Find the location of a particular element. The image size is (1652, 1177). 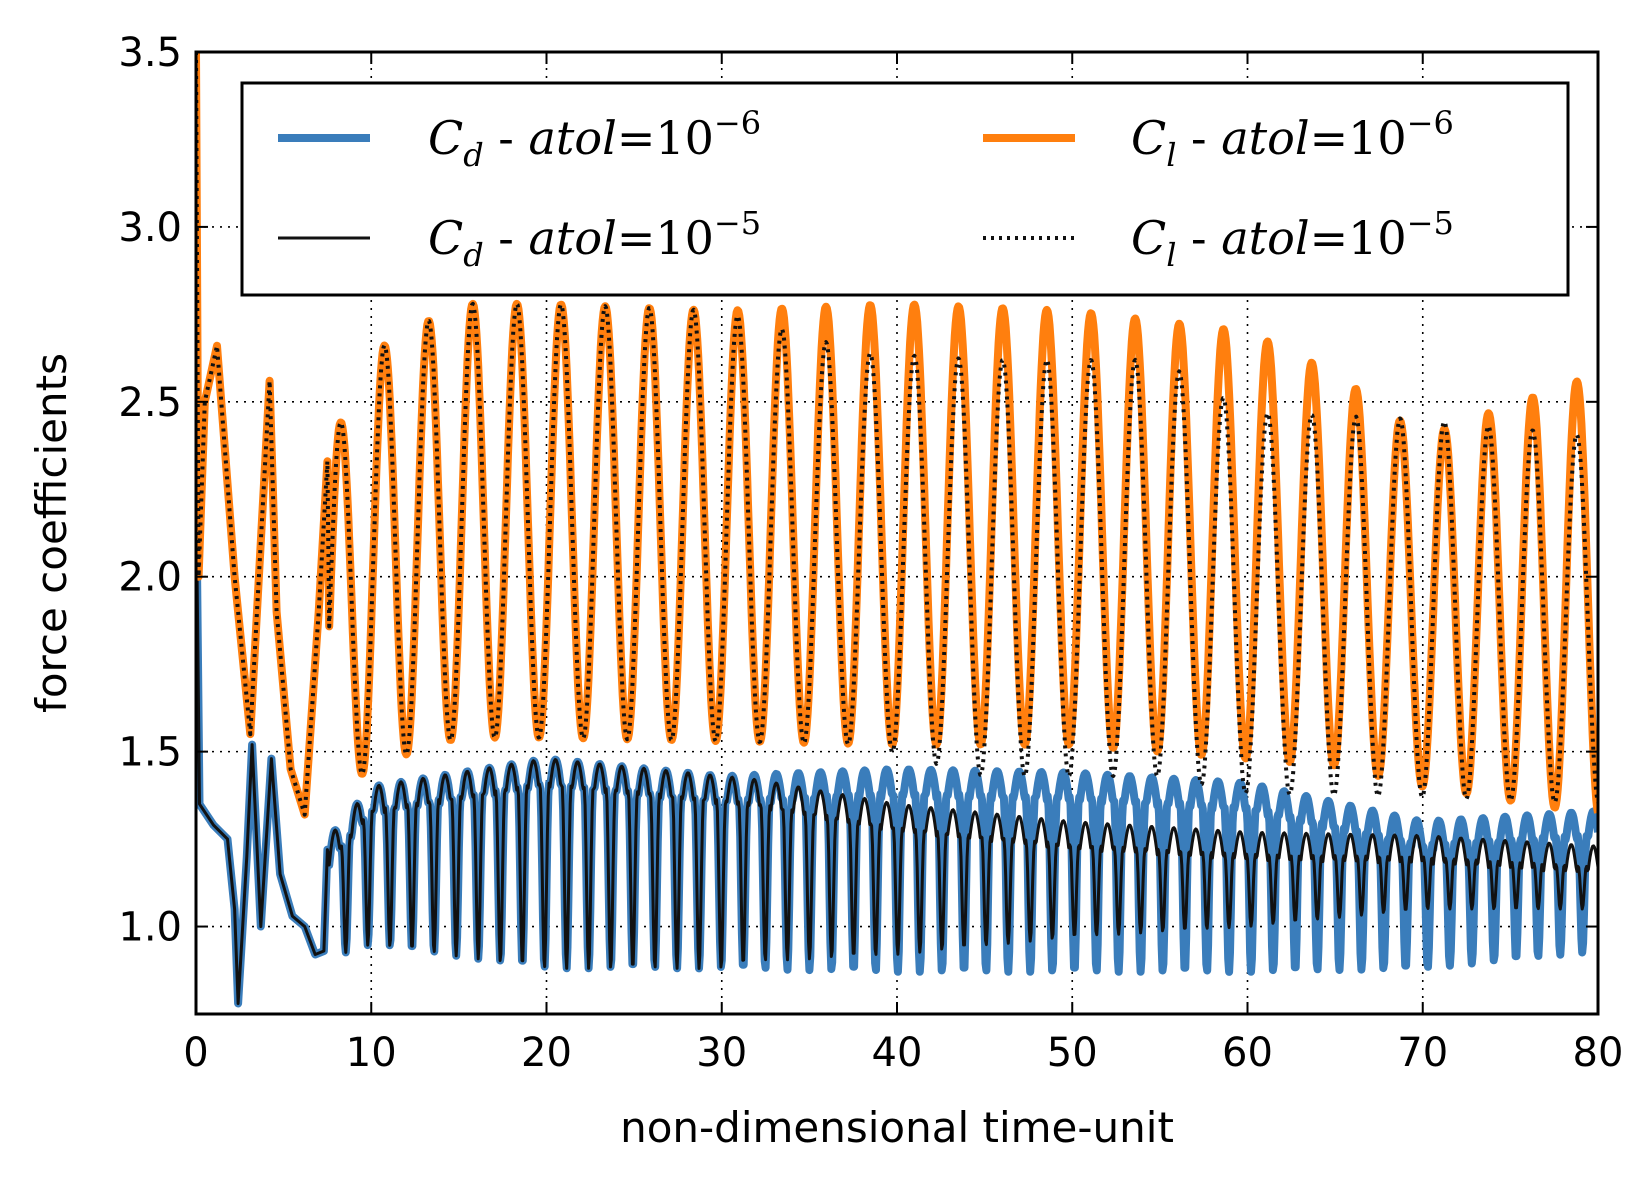

legend-entry-0: Cd - atol=10−6 is located at coordinates (519, 139).